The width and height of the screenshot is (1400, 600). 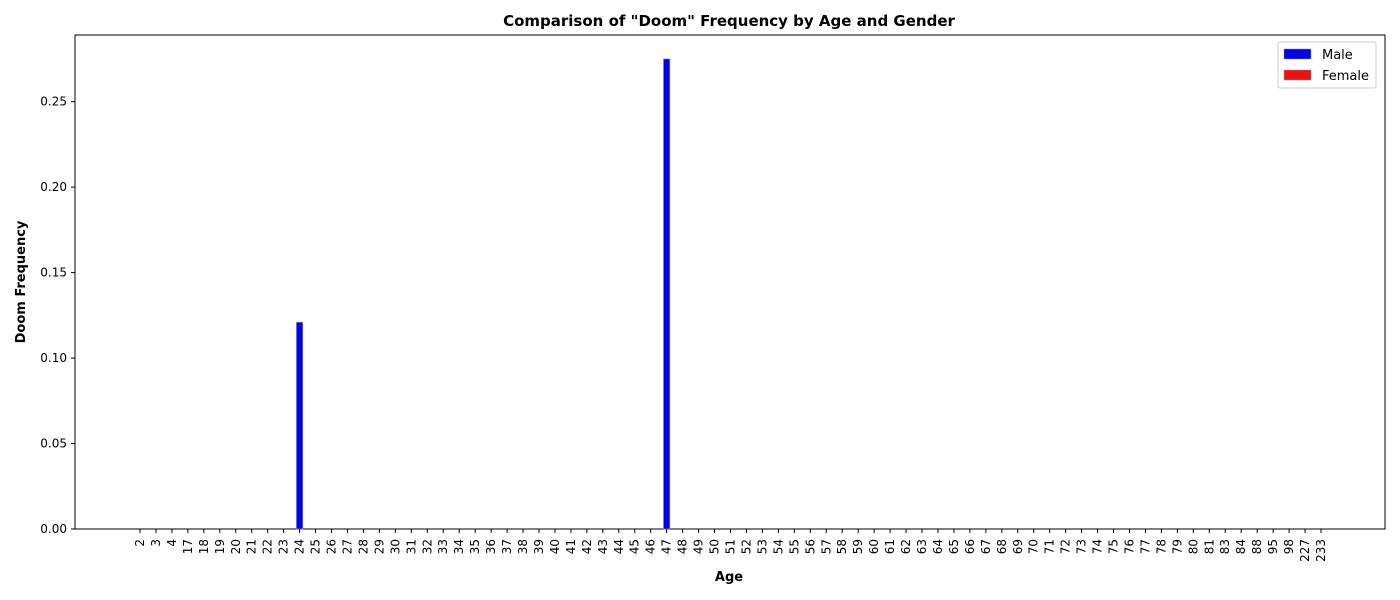 What do you see at coordinates (53, 358) in the screenshot?
I see `y-tick-label: 0.10` at bounding box center [53, 358].